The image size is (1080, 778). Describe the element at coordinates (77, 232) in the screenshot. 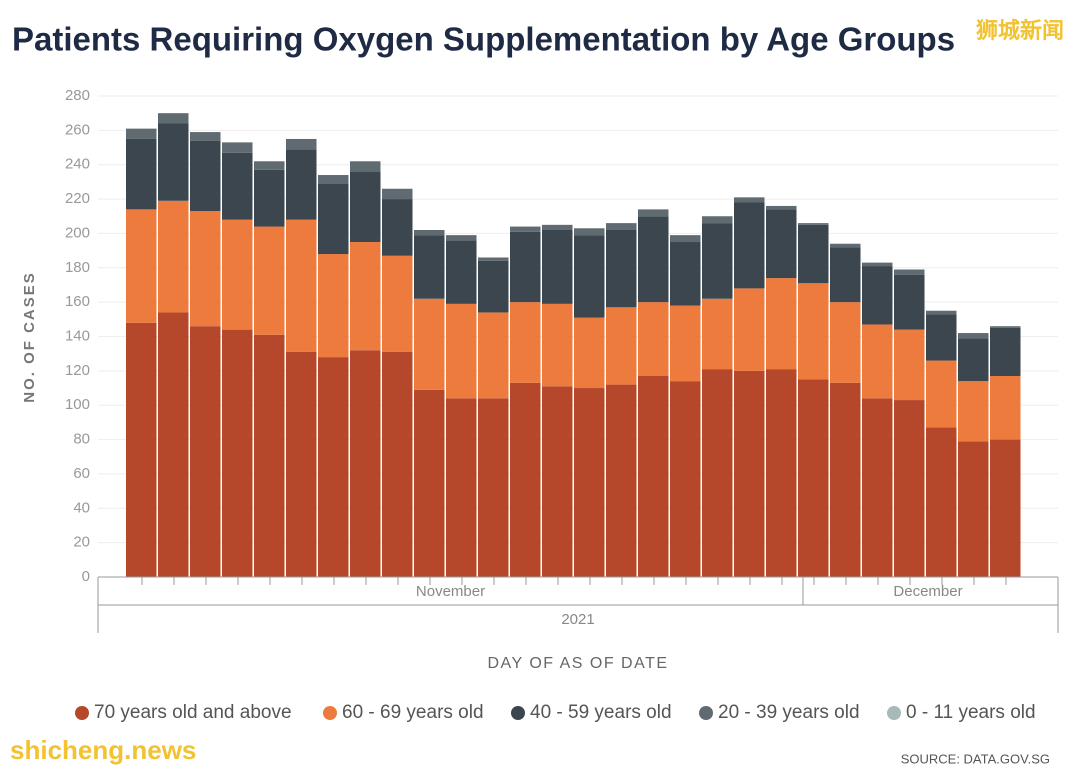

I see `y-tick-label: 200` at that location.